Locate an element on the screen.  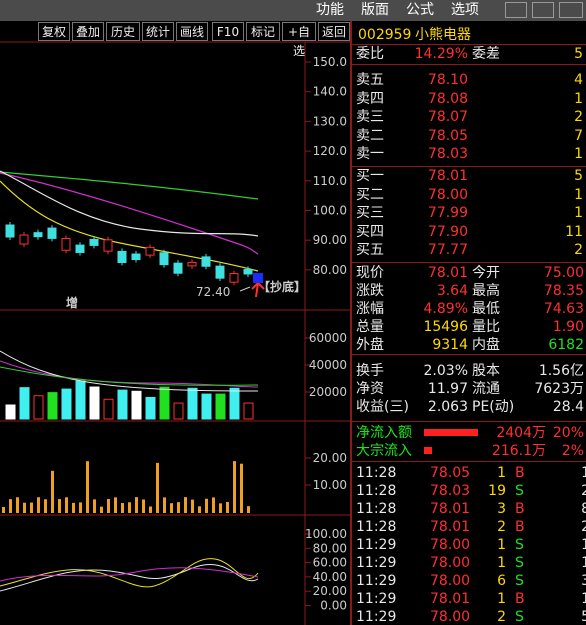
flow-bar is located at coordinates (428, 450).